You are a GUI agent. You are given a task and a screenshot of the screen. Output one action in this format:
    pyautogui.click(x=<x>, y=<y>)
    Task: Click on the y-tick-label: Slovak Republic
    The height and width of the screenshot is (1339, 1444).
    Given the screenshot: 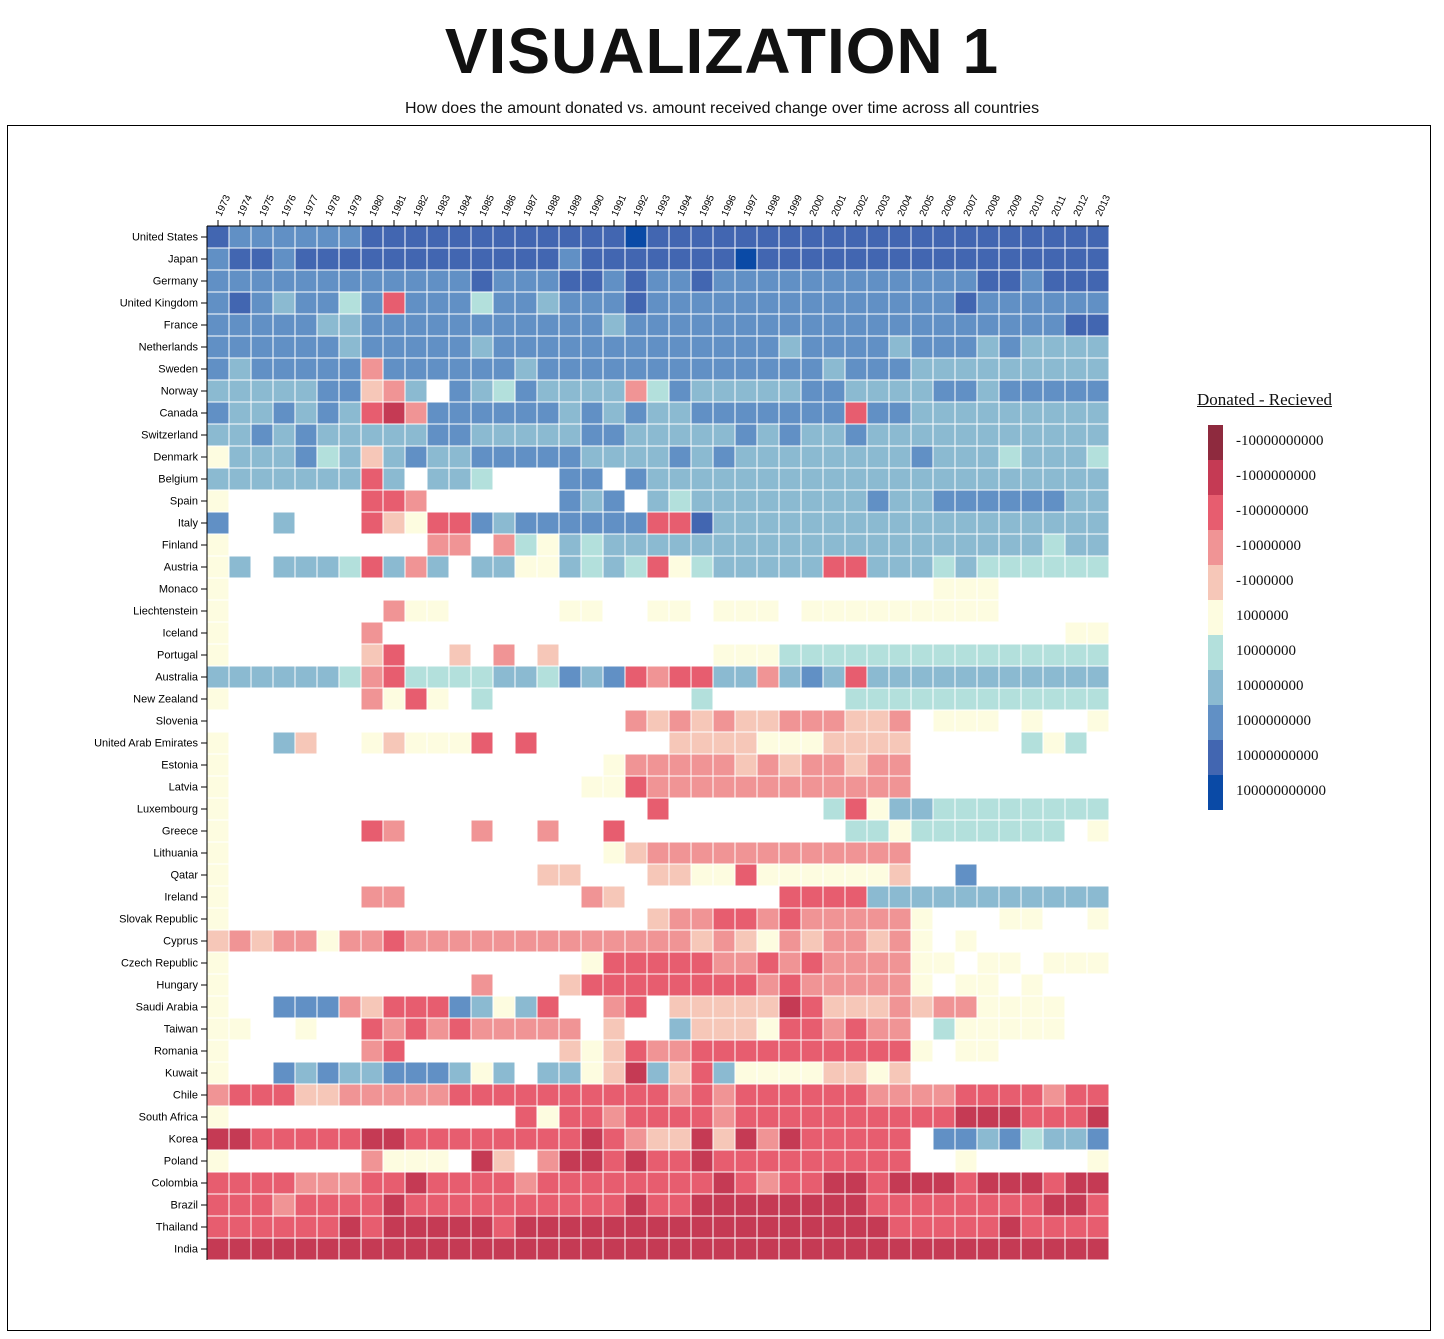 What is the action you would take?
    pyautogui.click(x=158, y=920)
    